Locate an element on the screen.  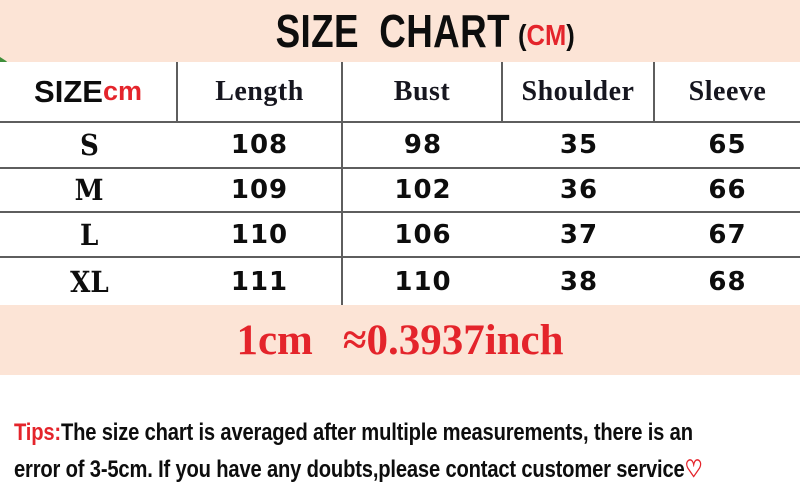
tips-label: Tips: is located at coordinates (37, 432).